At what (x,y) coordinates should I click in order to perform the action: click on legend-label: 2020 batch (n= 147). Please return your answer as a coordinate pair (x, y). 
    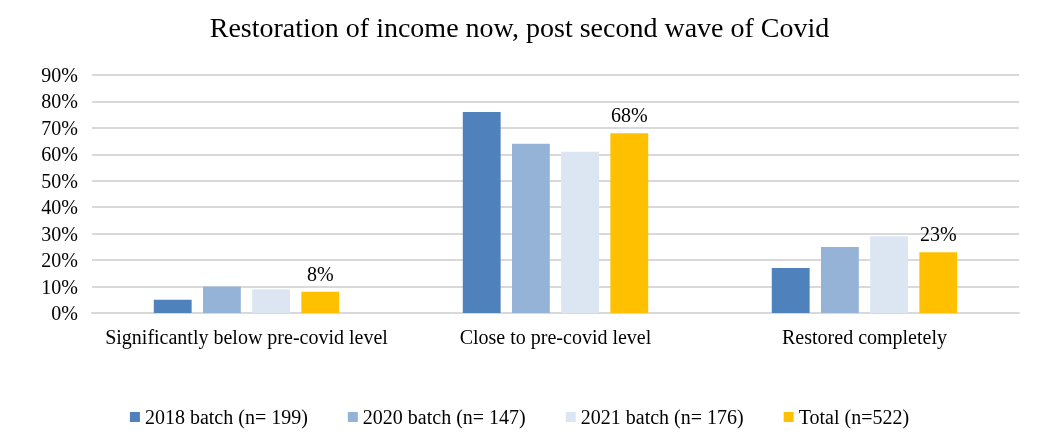
    Looking at the image, I should click on (444, 417).